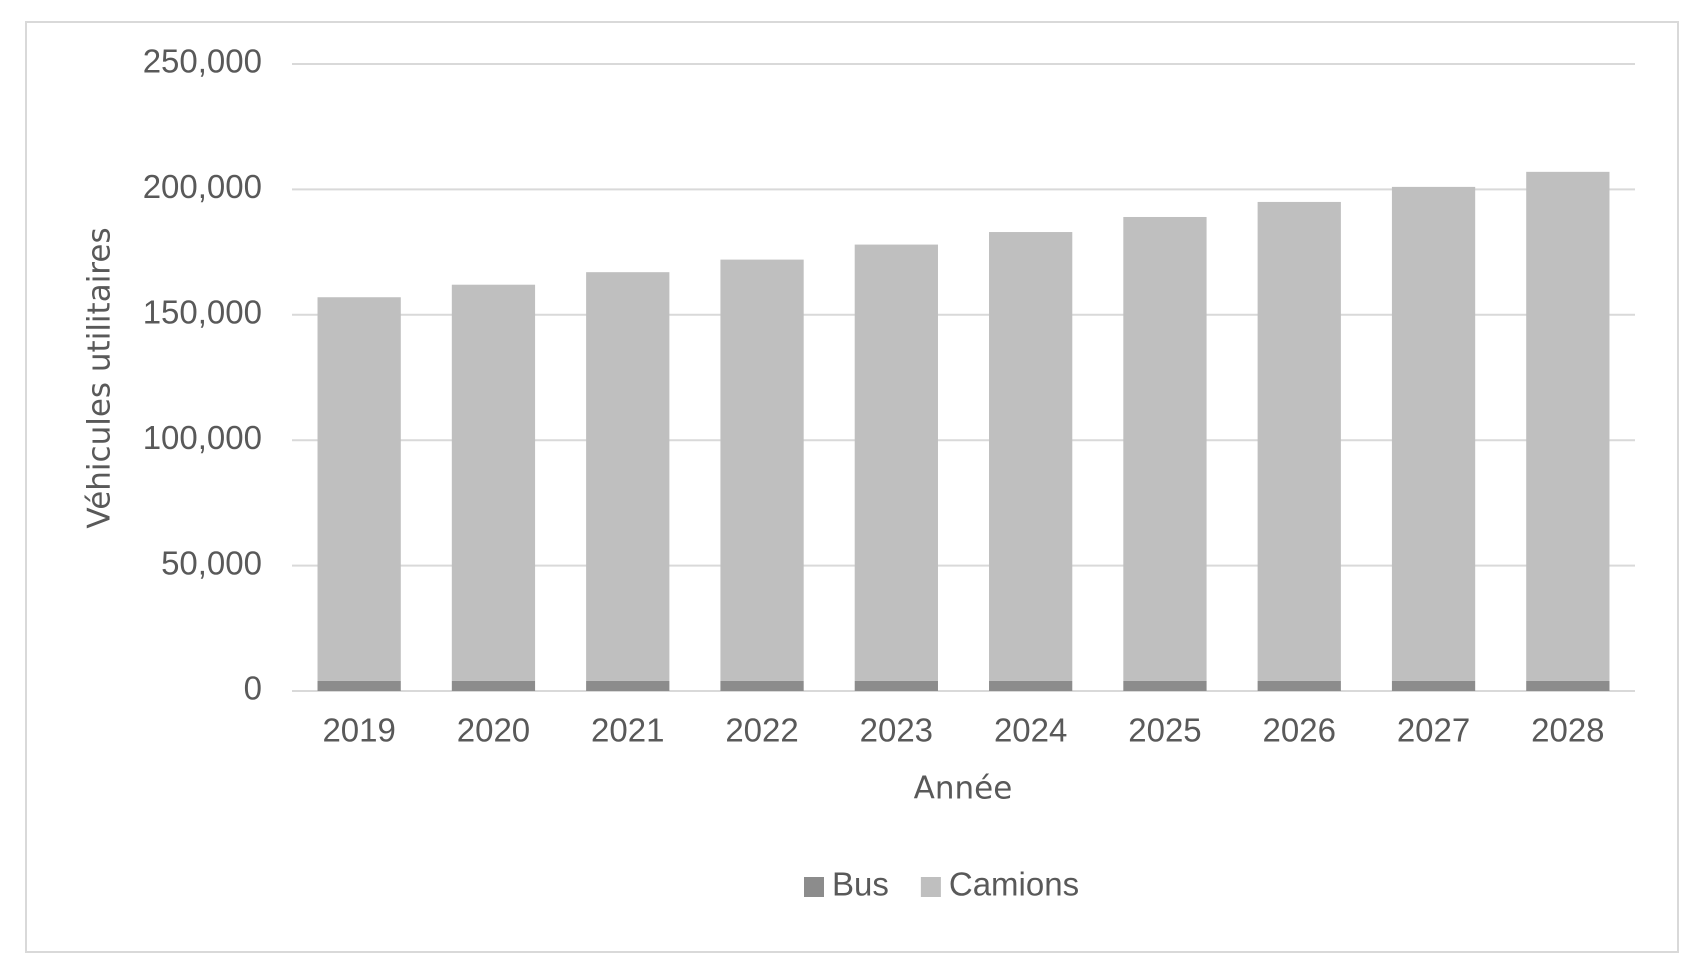 The image size is (1704, 975). I want to click on x-tick-label: 2025, so click(1164, 730).